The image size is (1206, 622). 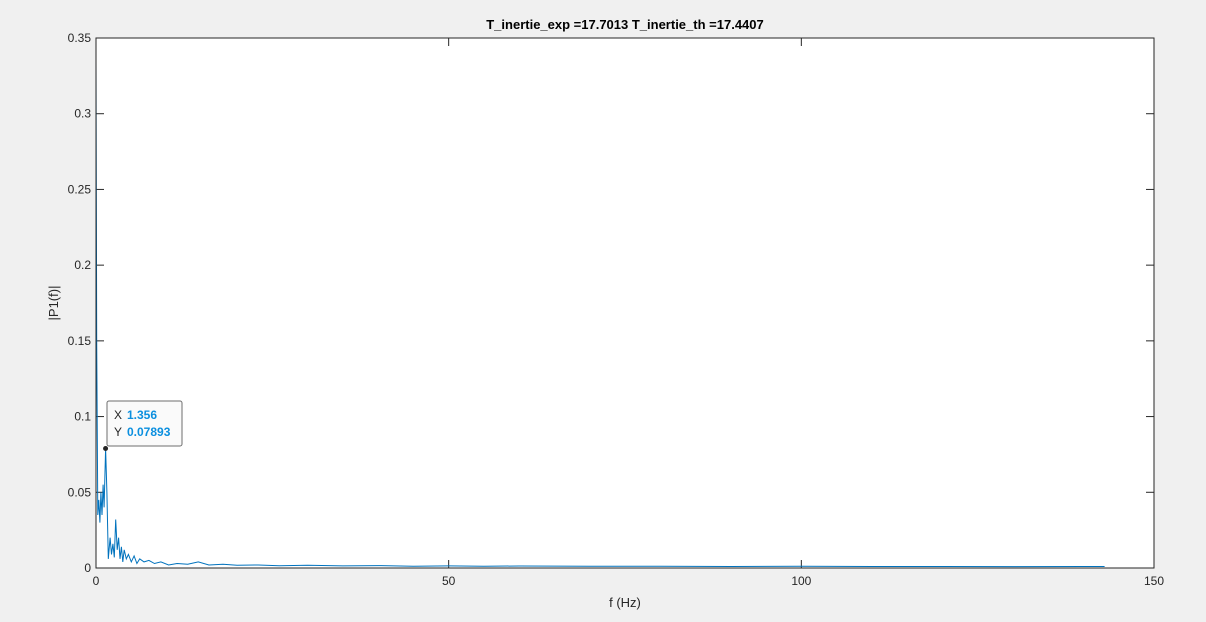 I want to click on datatip-x-value: 1.356, so click(x=142, y=415).